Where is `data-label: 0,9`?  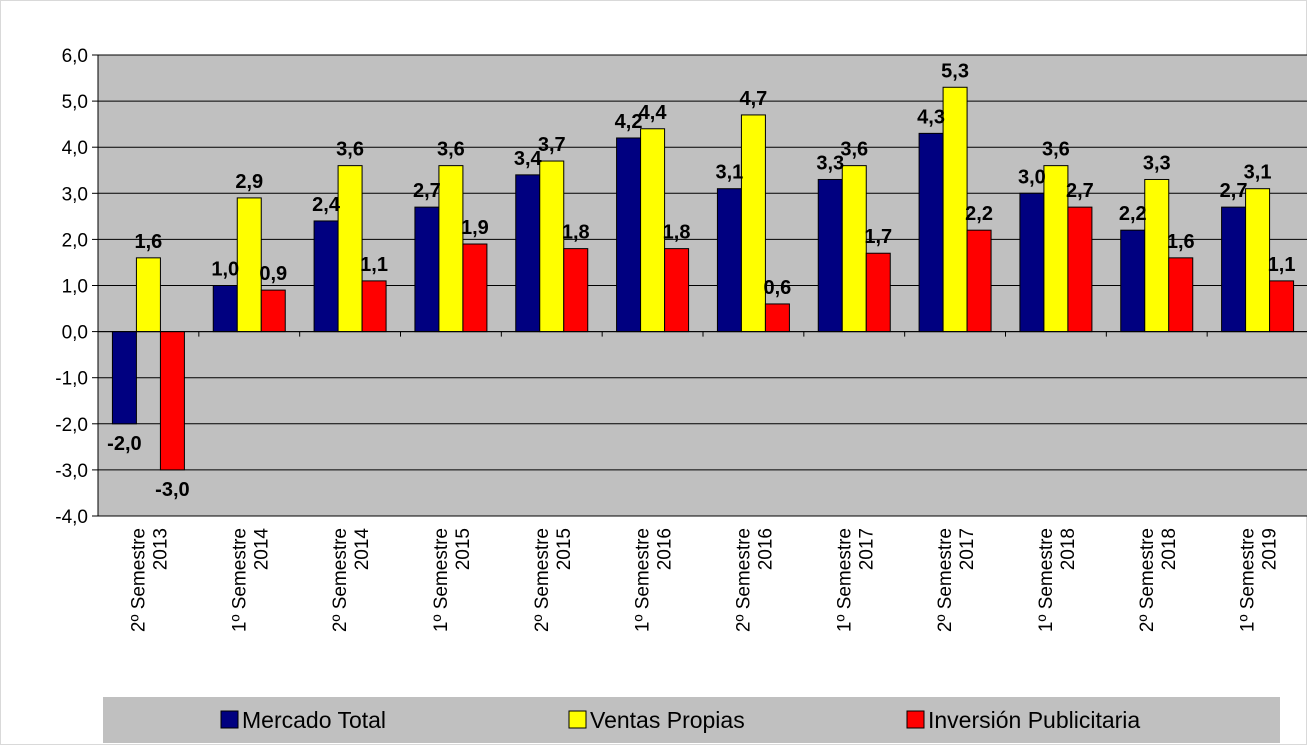
data-label: 0,9 is located at coordinates (273, 274).